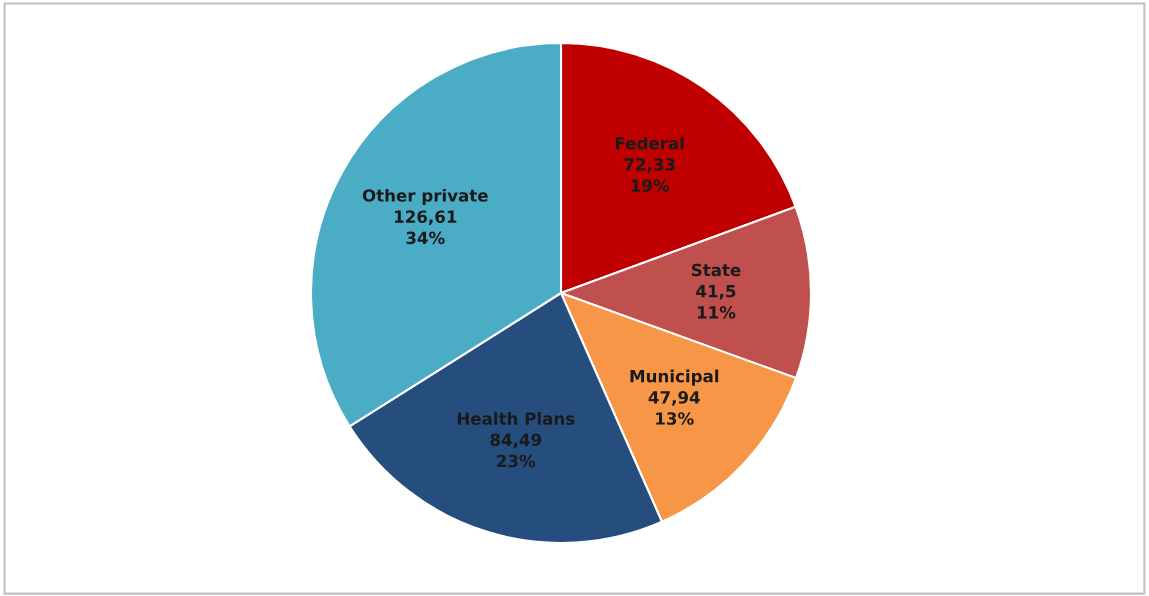 The image size is (1149, 596). Describe the element at coordinates (516, 418) in the screenshot. I see `slice-label: Health Plans` at that location.